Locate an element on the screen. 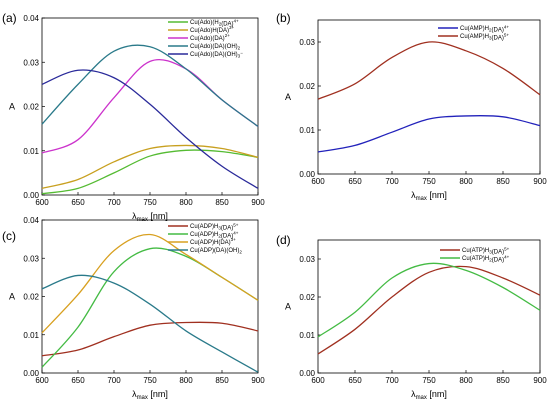 This screenshot has height=415, width=550. legend-entry: Cu(Ado)H(DA)3+ is located at coordinates (212, 29).